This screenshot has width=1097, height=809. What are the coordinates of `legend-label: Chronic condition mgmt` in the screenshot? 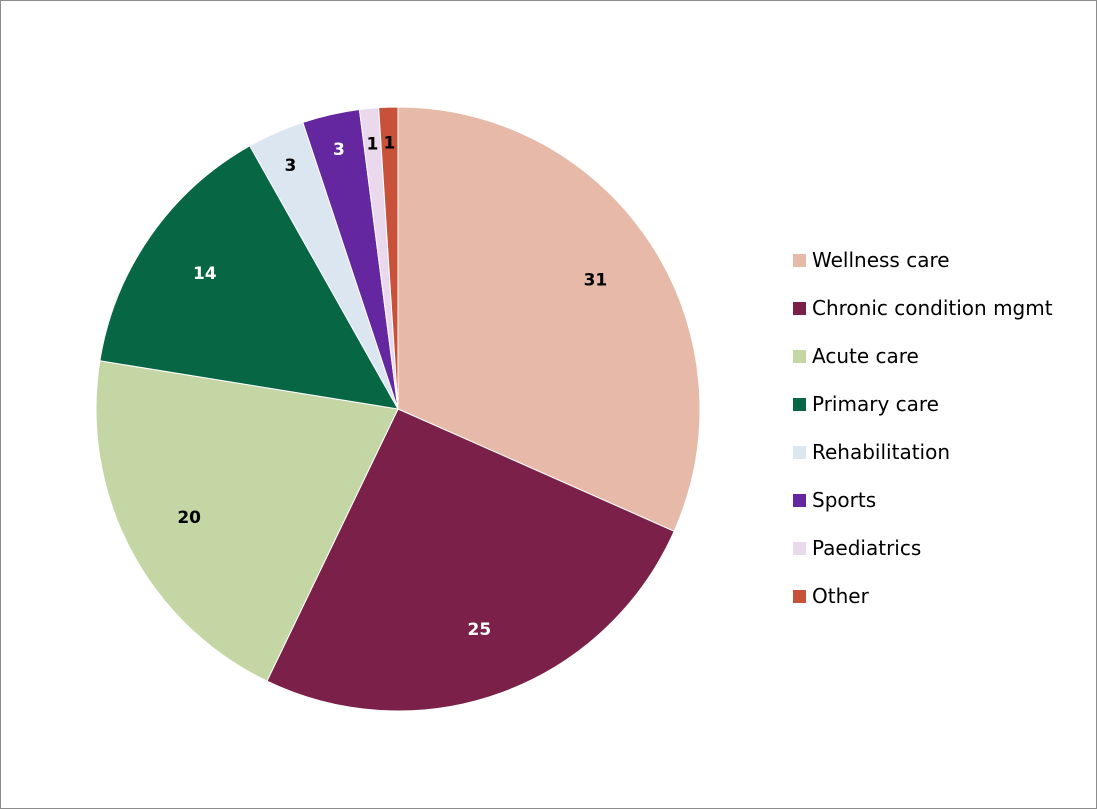 It's located at (932, 308).